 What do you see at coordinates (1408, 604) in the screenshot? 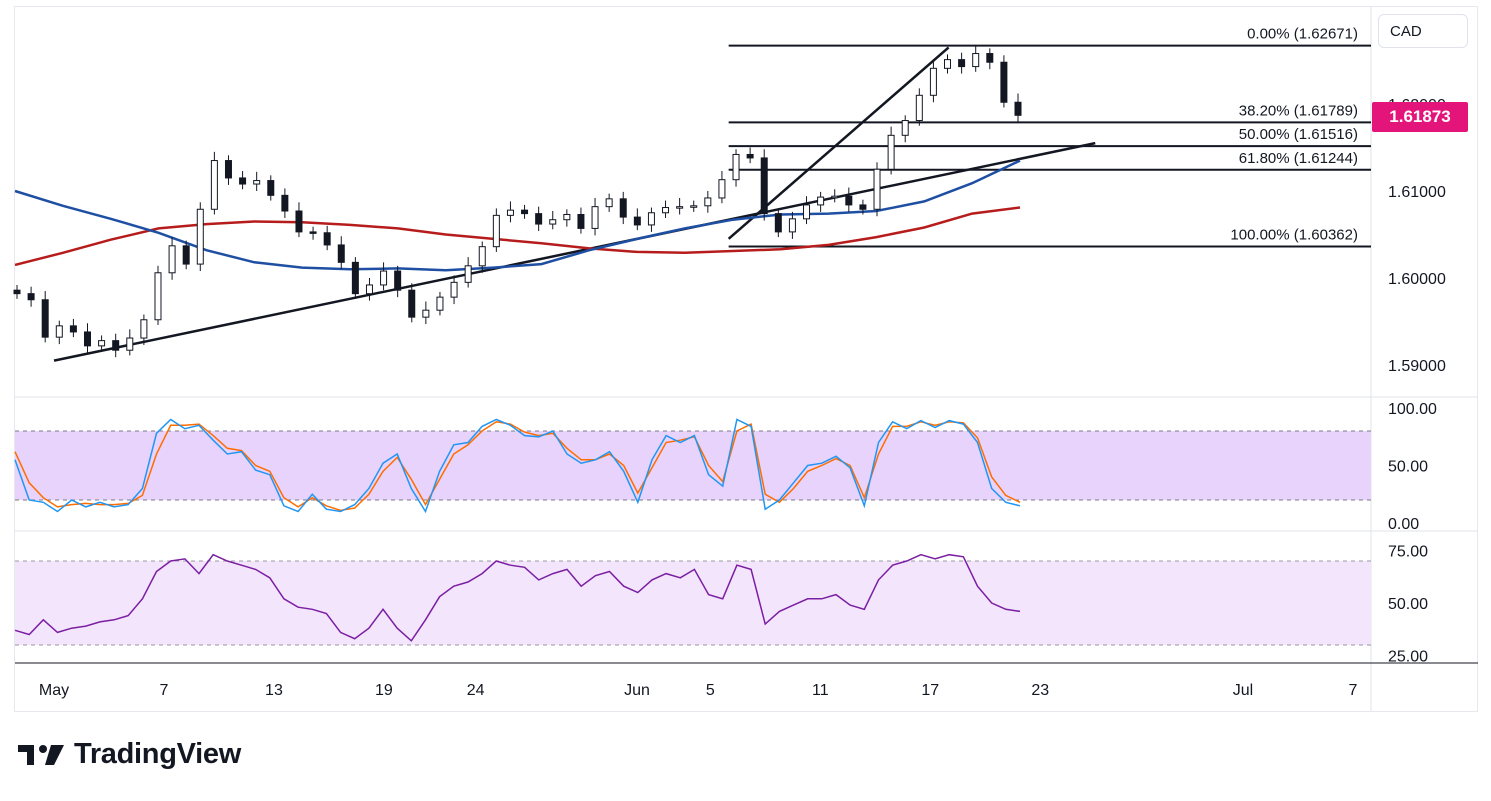
I see `rsi-tick-label: 50.00` at bounding box center [1408, 604].